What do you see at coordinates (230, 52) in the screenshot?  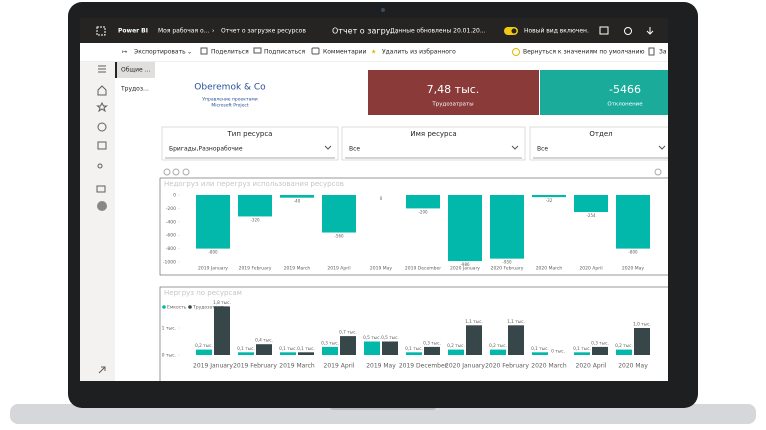 I see `share: Поделиться` at bounding box center [230, 52].